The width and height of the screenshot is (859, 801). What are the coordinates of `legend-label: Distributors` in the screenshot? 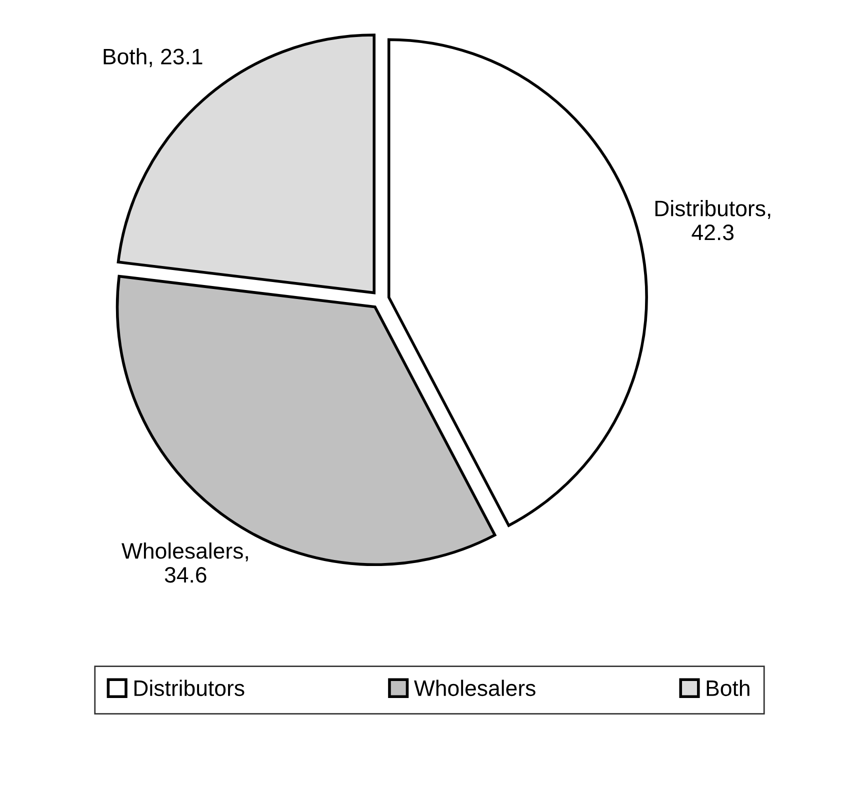 It's located at (189, 688).